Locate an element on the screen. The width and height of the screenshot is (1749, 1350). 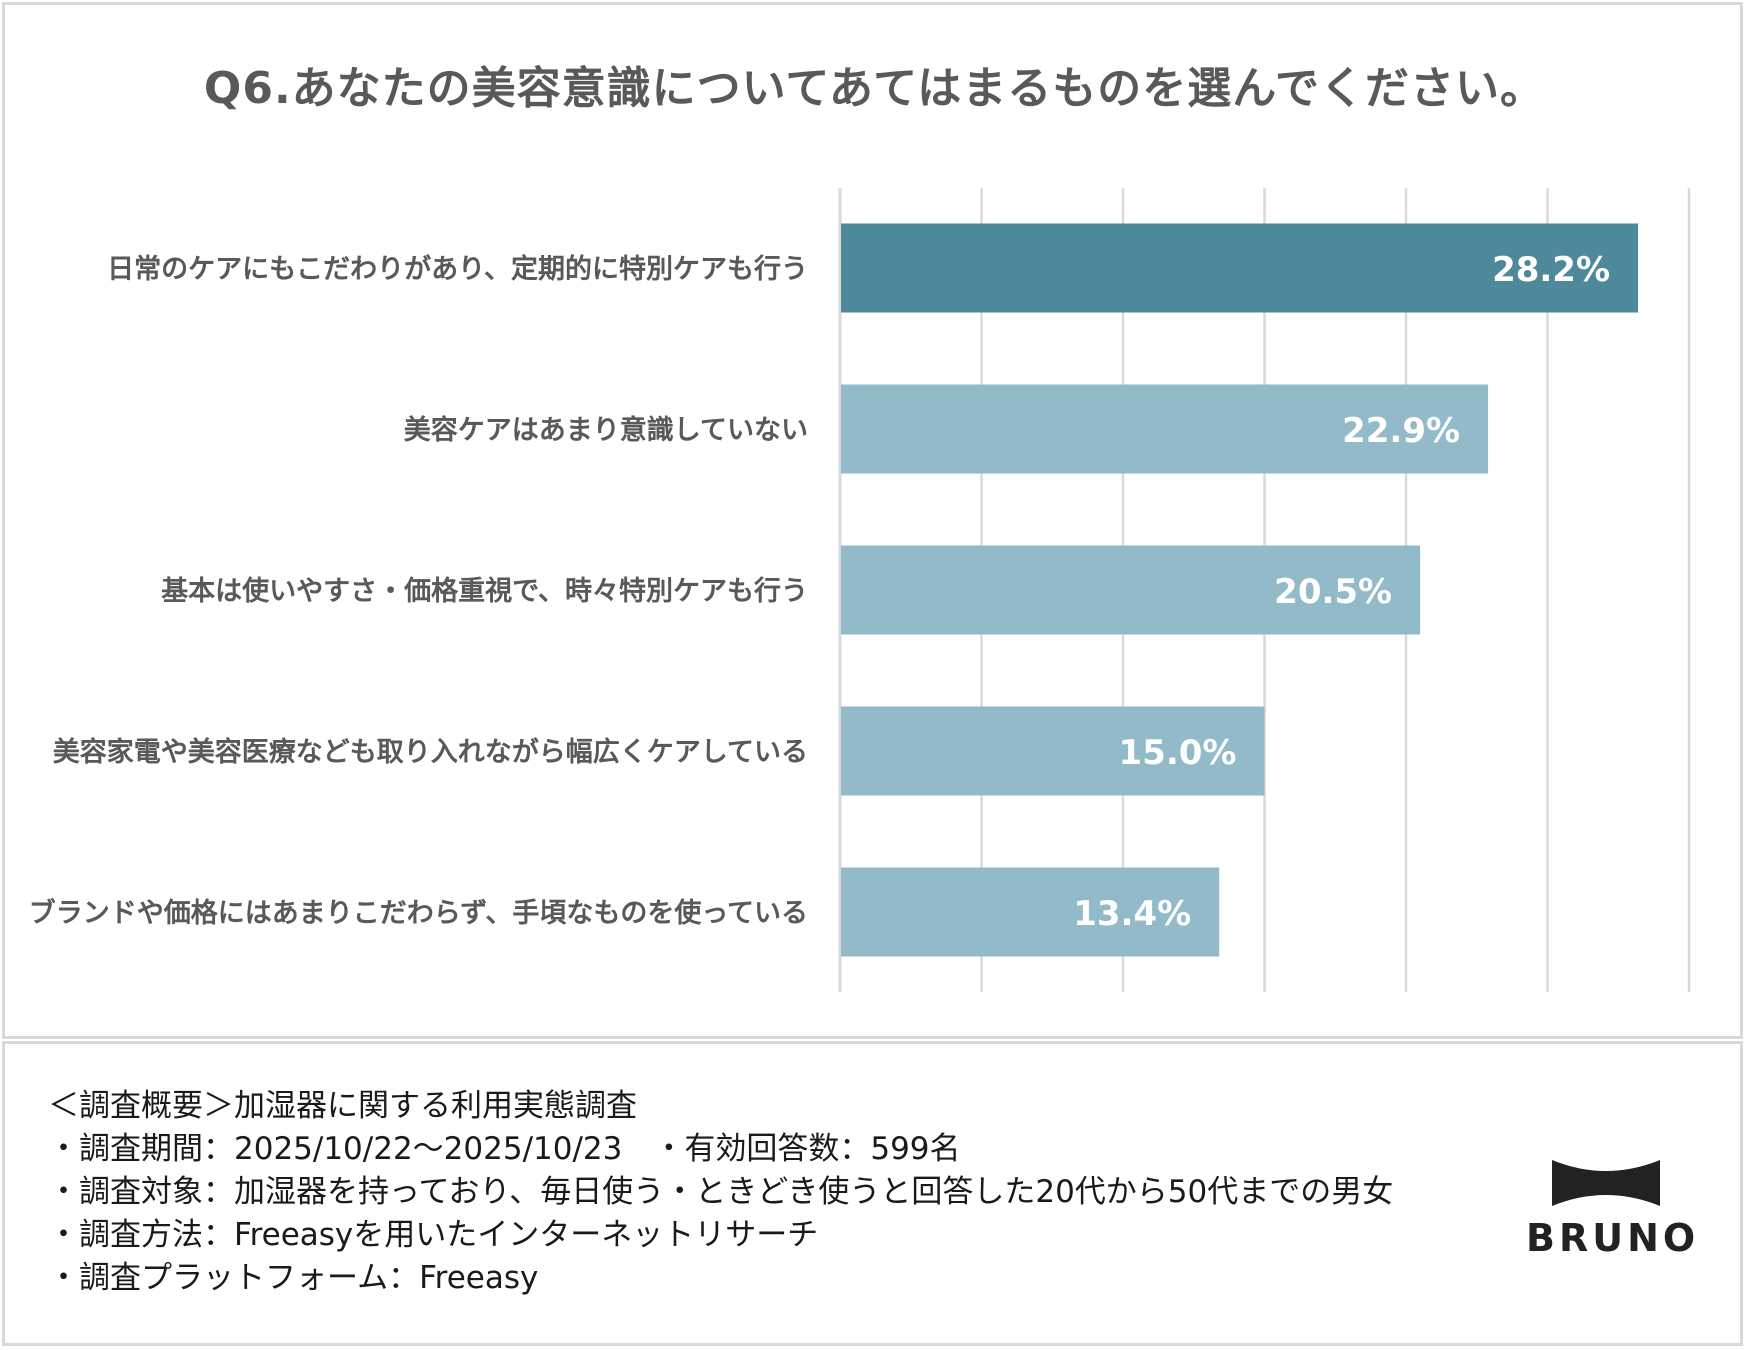
chart-title: Q6.あなたの美容意識についてあてはまるものを選んでください。 is located at coordinates (874, 88).